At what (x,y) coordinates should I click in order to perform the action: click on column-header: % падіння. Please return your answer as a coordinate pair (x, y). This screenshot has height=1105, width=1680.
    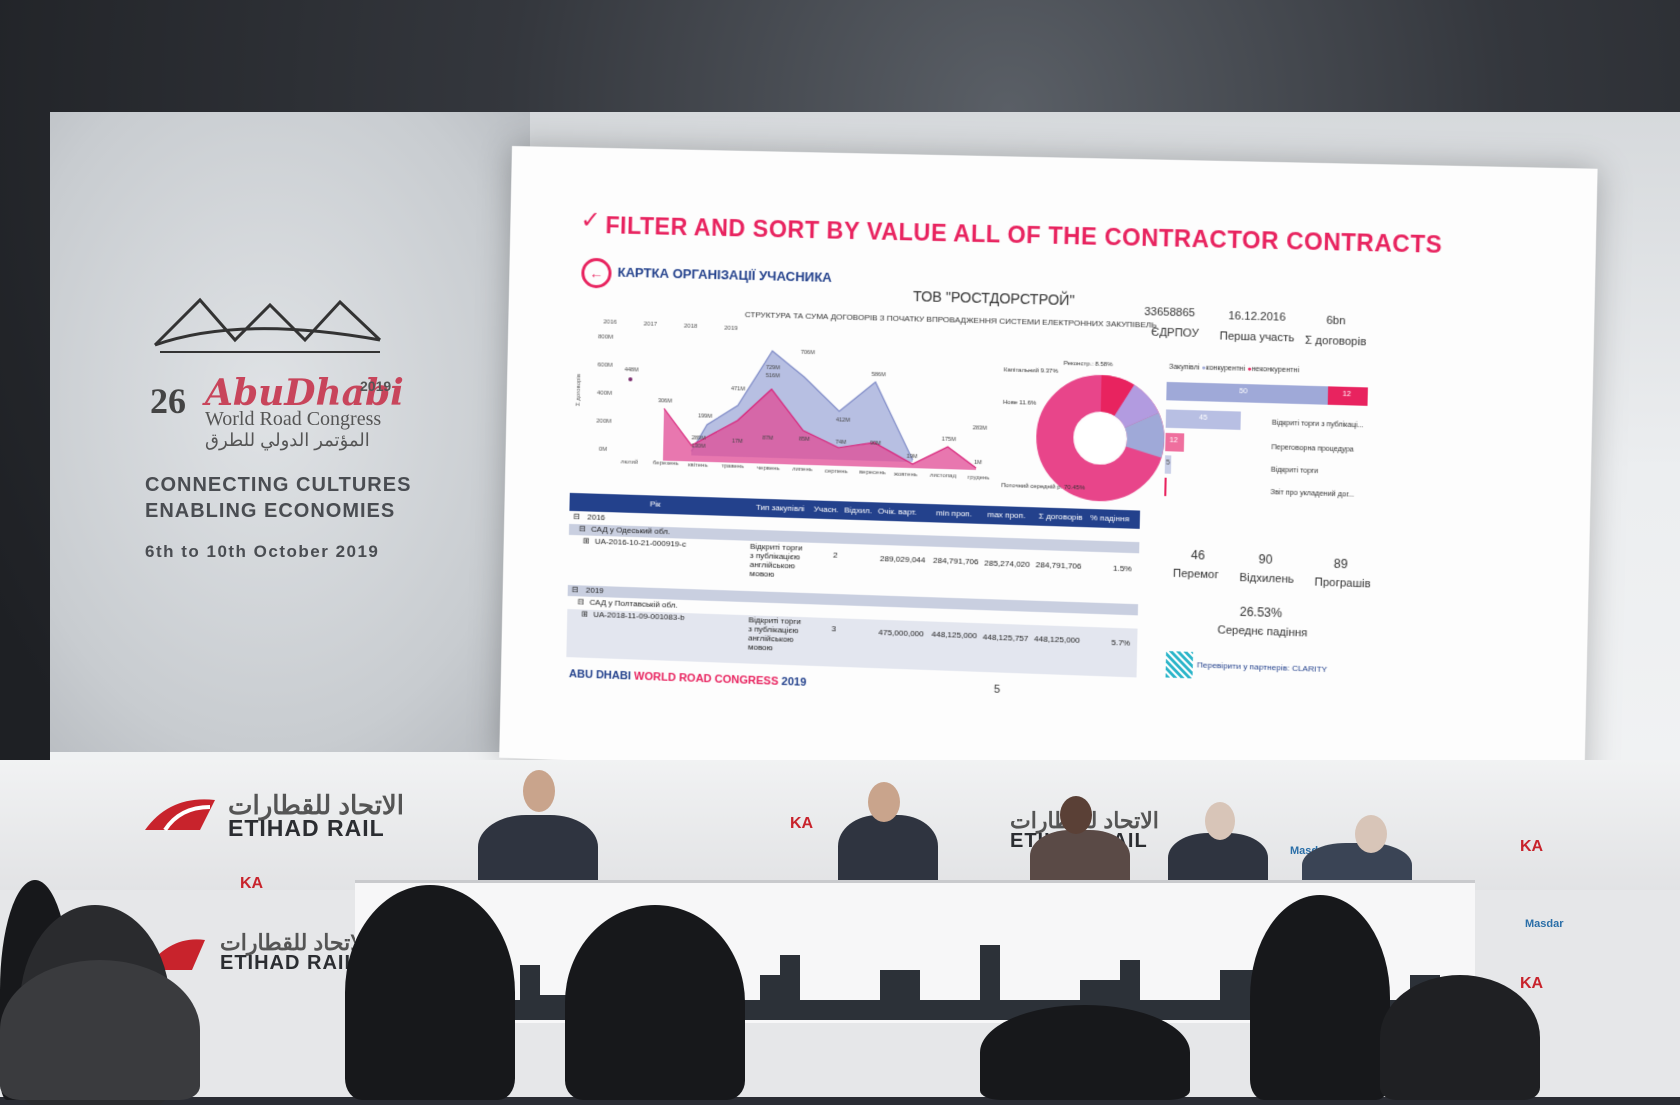
    Looking at the image, I should click on (1109, 518).